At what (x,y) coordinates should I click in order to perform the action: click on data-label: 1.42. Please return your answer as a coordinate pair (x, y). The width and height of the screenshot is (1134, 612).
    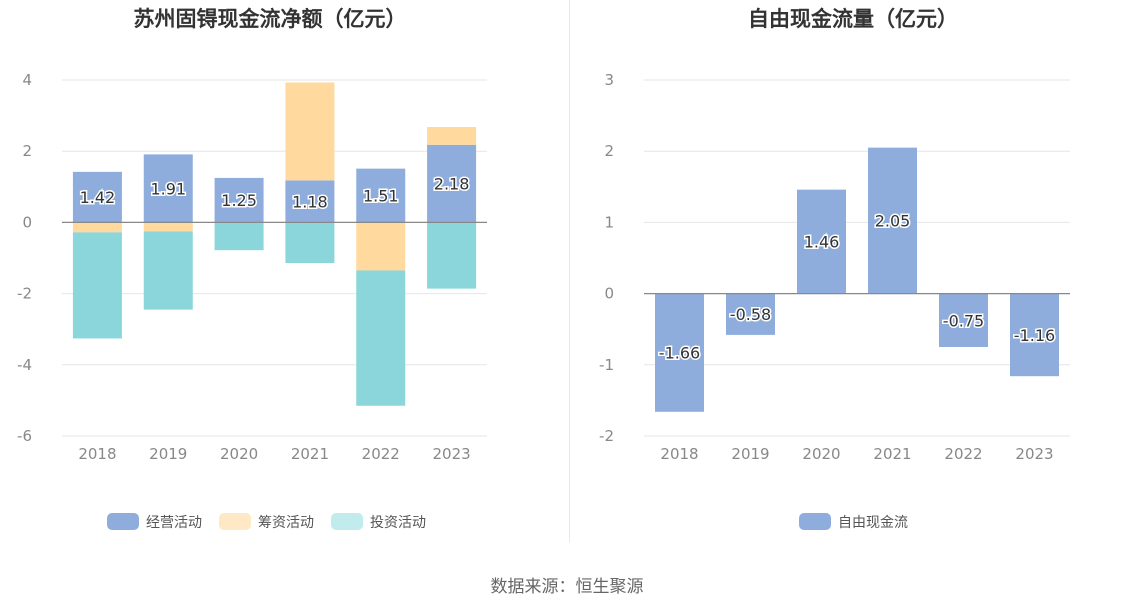
    Looking at the image, I should click on (98, 197).